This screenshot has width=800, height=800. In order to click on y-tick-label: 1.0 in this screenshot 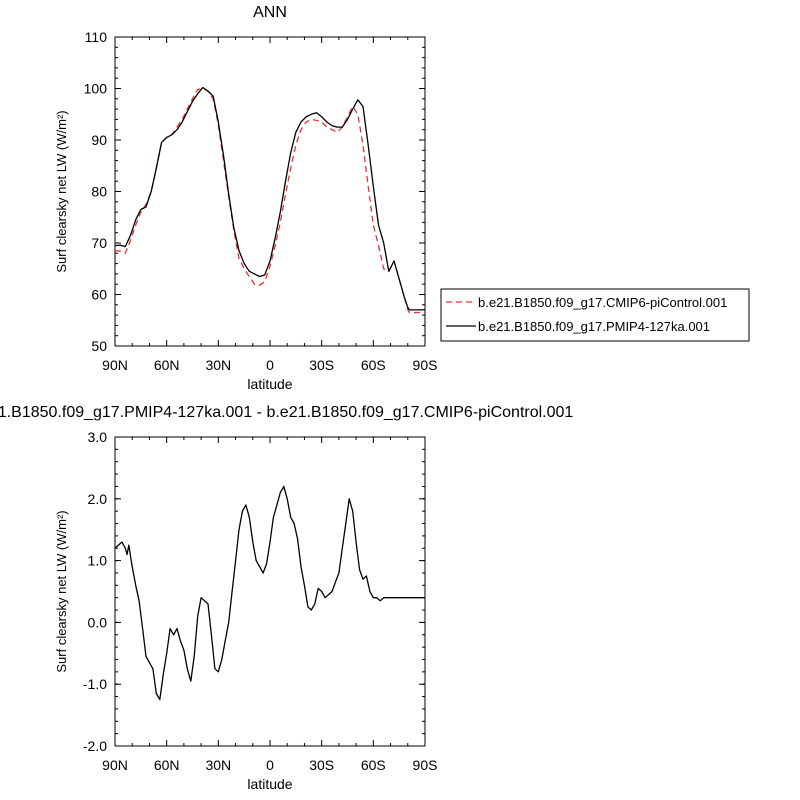, I will do `click(98, 561)`.